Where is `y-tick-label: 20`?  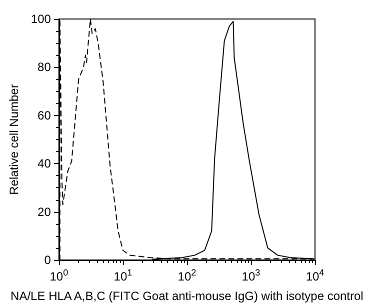
y-tick-label: 20 is located at coordinates (45, 211).